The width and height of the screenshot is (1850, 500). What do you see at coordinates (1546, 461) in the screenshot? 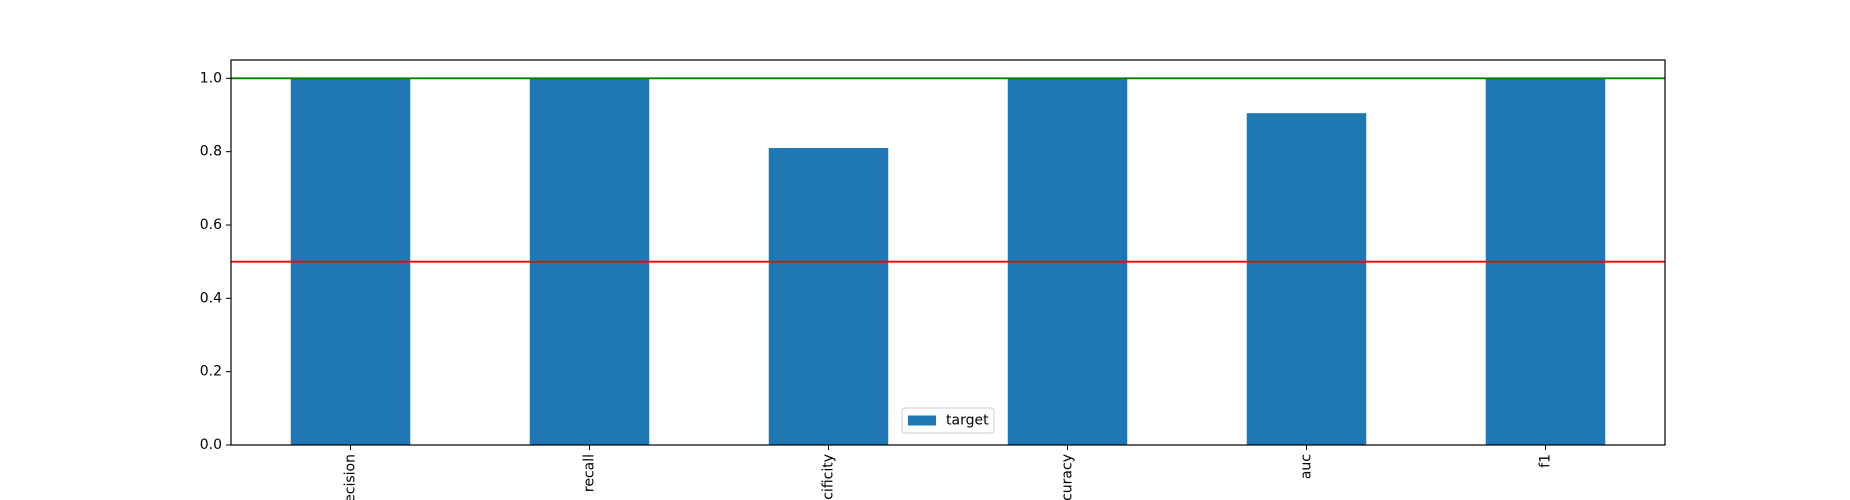
I see `x-tick-label: f1` at bounding box center [1546, 461].